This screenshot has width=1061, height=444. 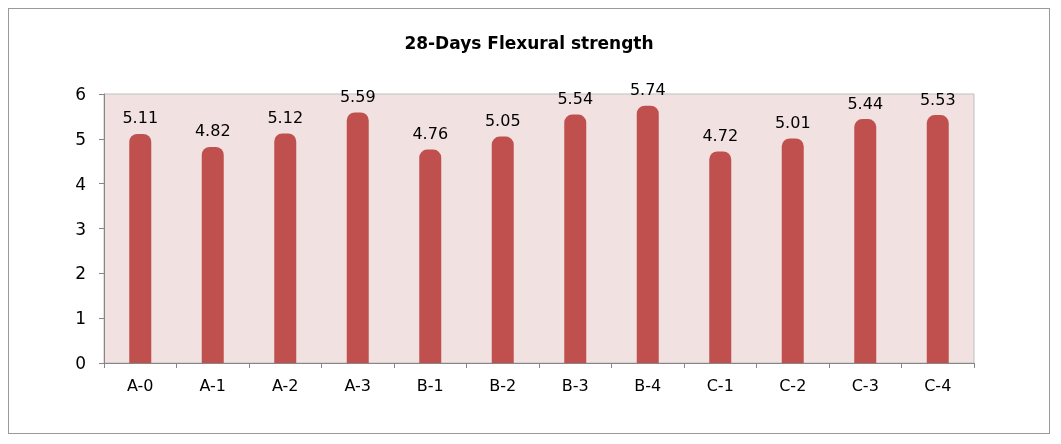 What do you see at coordinates (865, 103) in the screenshot?
I see `data-label: 5.44` at bounding box center [865, 103].